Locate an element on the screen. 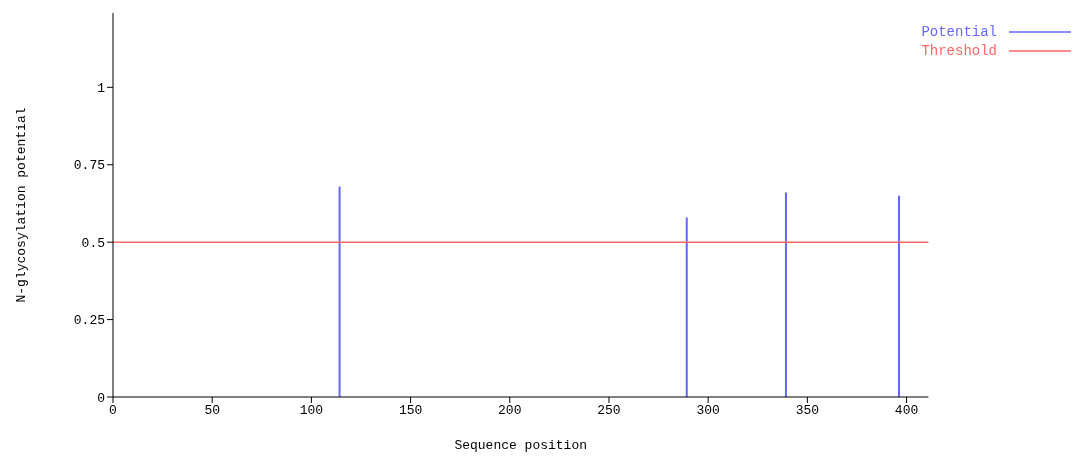  y-tick-label: 0.75 is located at coordinates (89, 166).